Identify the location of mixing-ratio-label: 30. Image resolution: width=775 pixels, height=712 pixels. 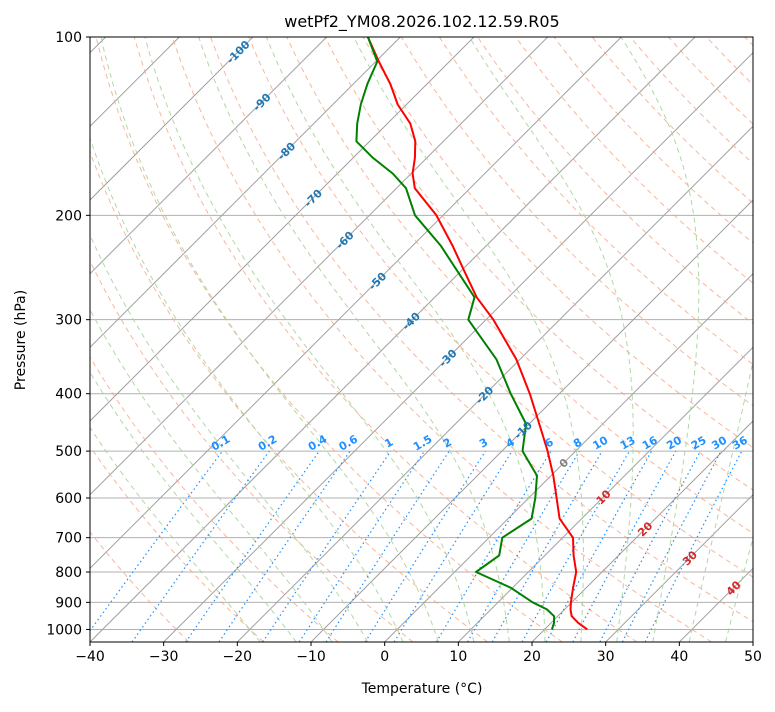
(719, 442).